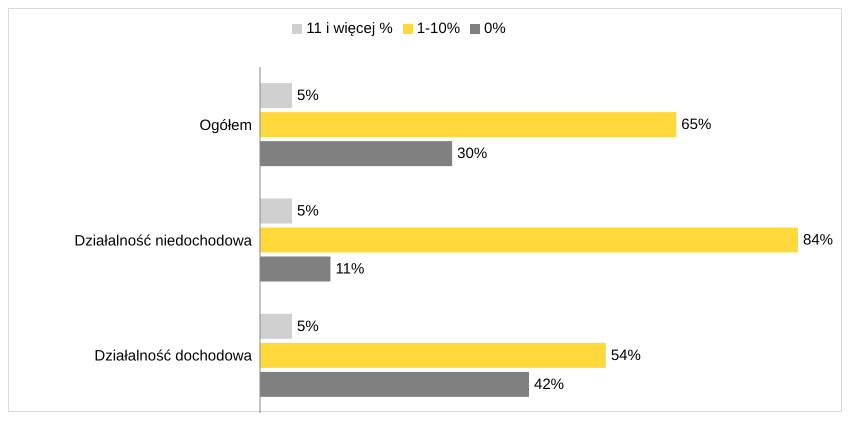  What do you see at coordinates (225, 125) in the screenshot?
I see `y-tick-label: Ogółem` at bounding box center [225, 125].